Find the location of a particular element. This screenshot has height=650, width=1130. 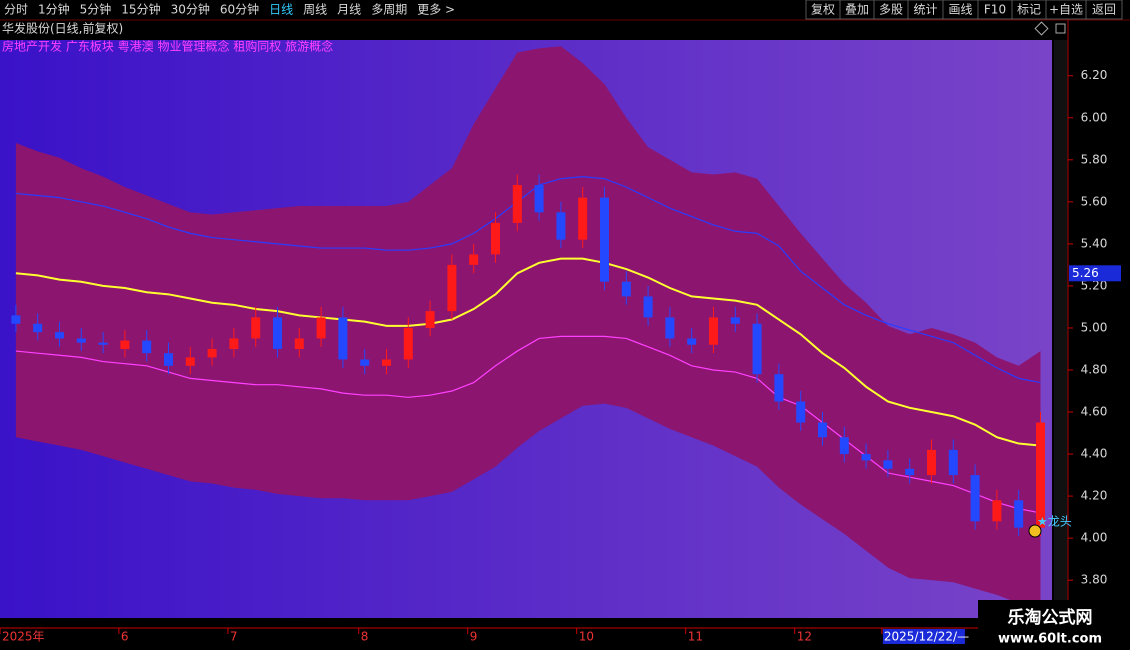

period-tab: 60分钟 is located at coordinates (239, 9).